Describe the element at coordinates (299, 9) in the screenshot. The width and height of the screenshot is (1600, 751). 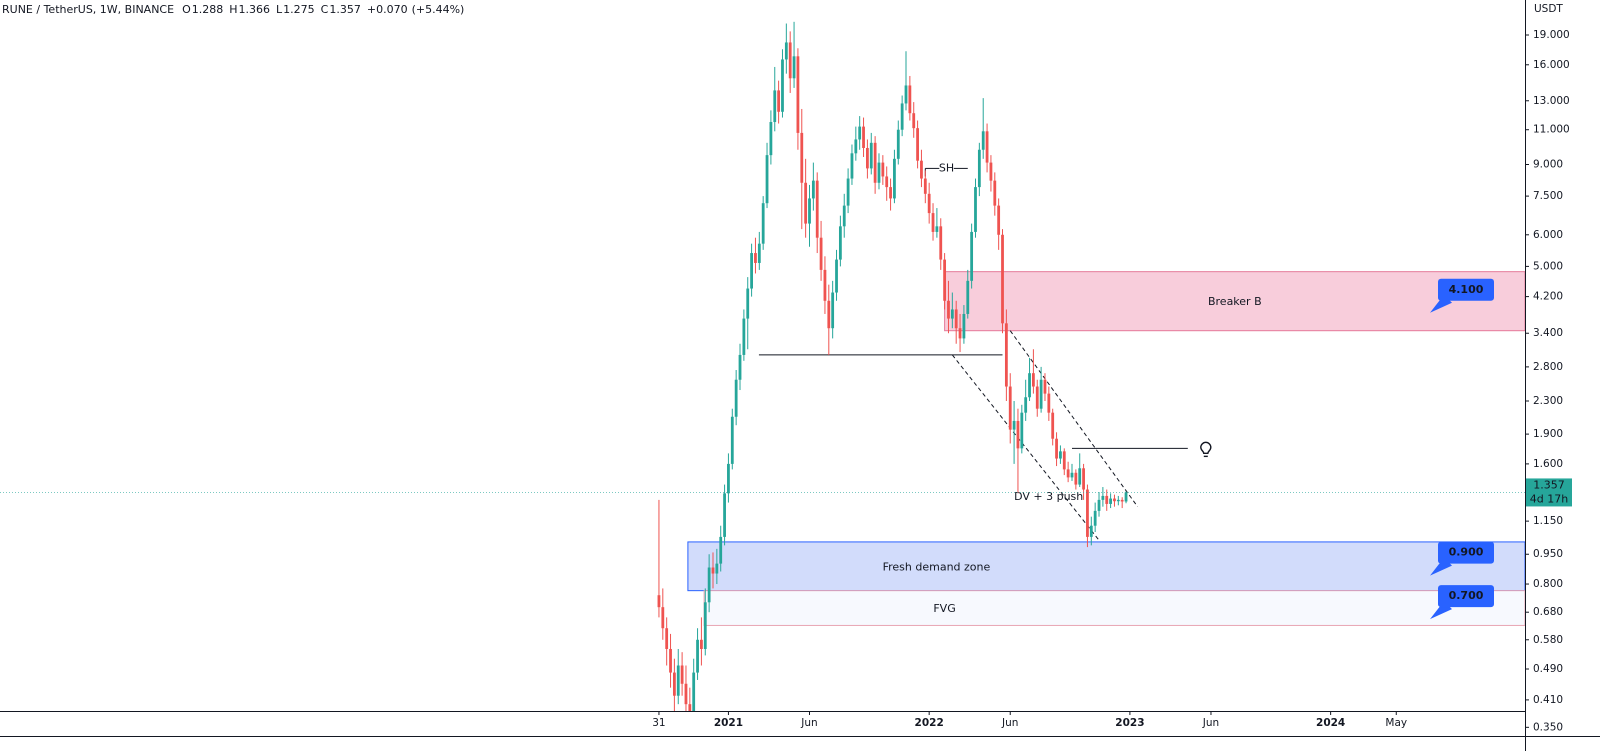
I see `ohlc-value: 1.275` at that location.